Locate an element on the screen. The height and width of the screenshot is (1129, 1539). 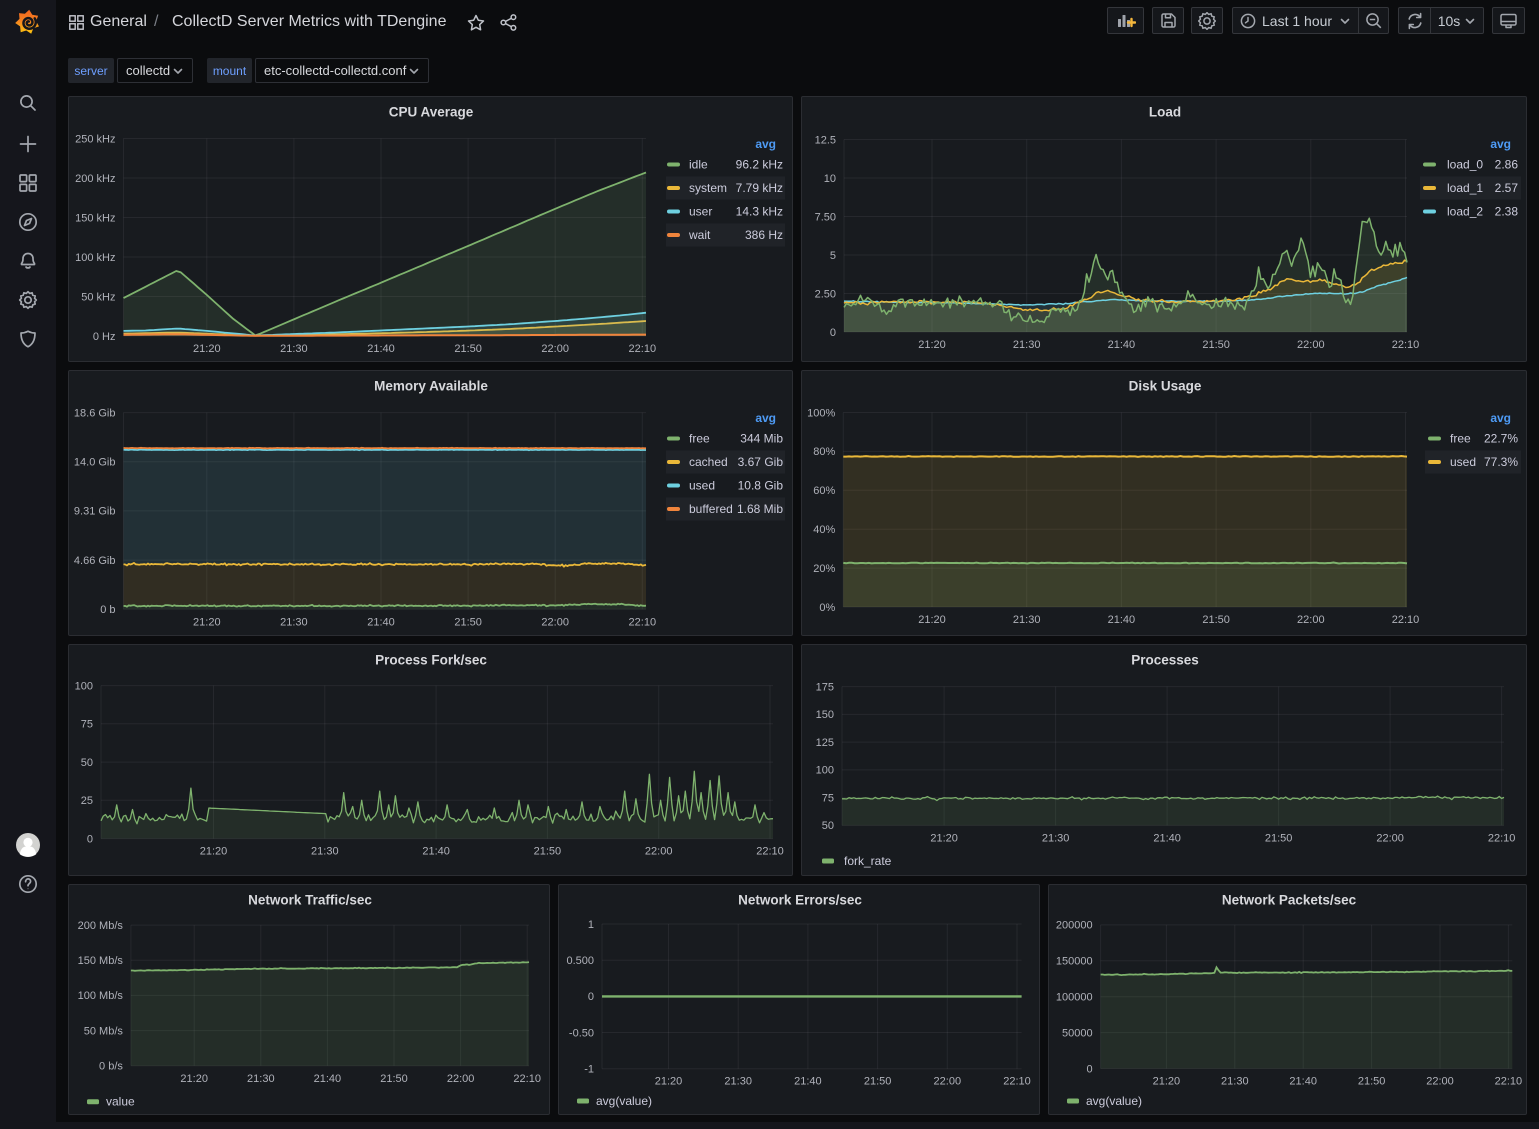
svg-text: 2.57 is located at coordinates (1507, 188).